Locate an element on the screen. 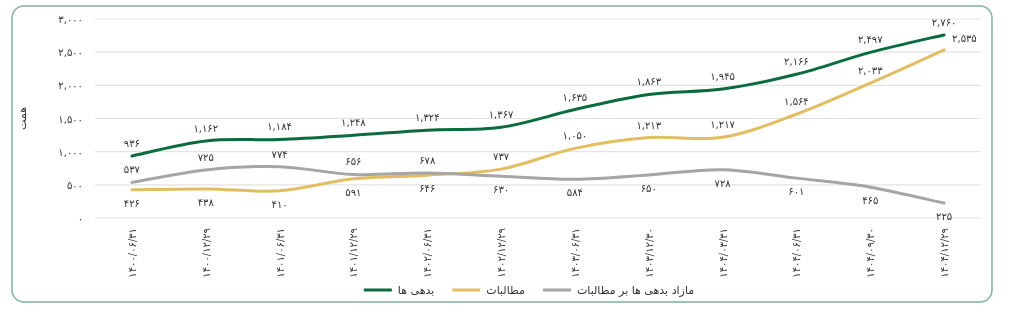 This screenshot has height=317, width=1035. legend-label: مطالبات is located at coordinates (506, 290).